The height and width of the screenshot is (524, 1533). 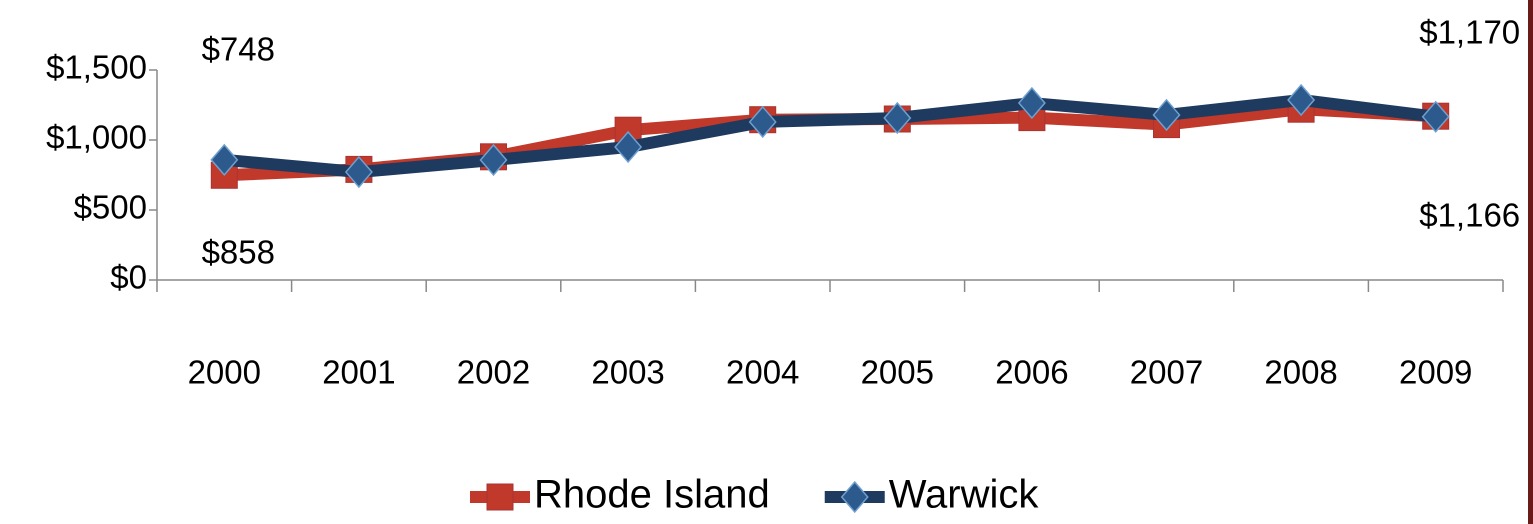 What do you see at coordinates (1166, 372) in the screenshot?
I see `x-tick-label: 2007` at bounding box center [1166, 372].